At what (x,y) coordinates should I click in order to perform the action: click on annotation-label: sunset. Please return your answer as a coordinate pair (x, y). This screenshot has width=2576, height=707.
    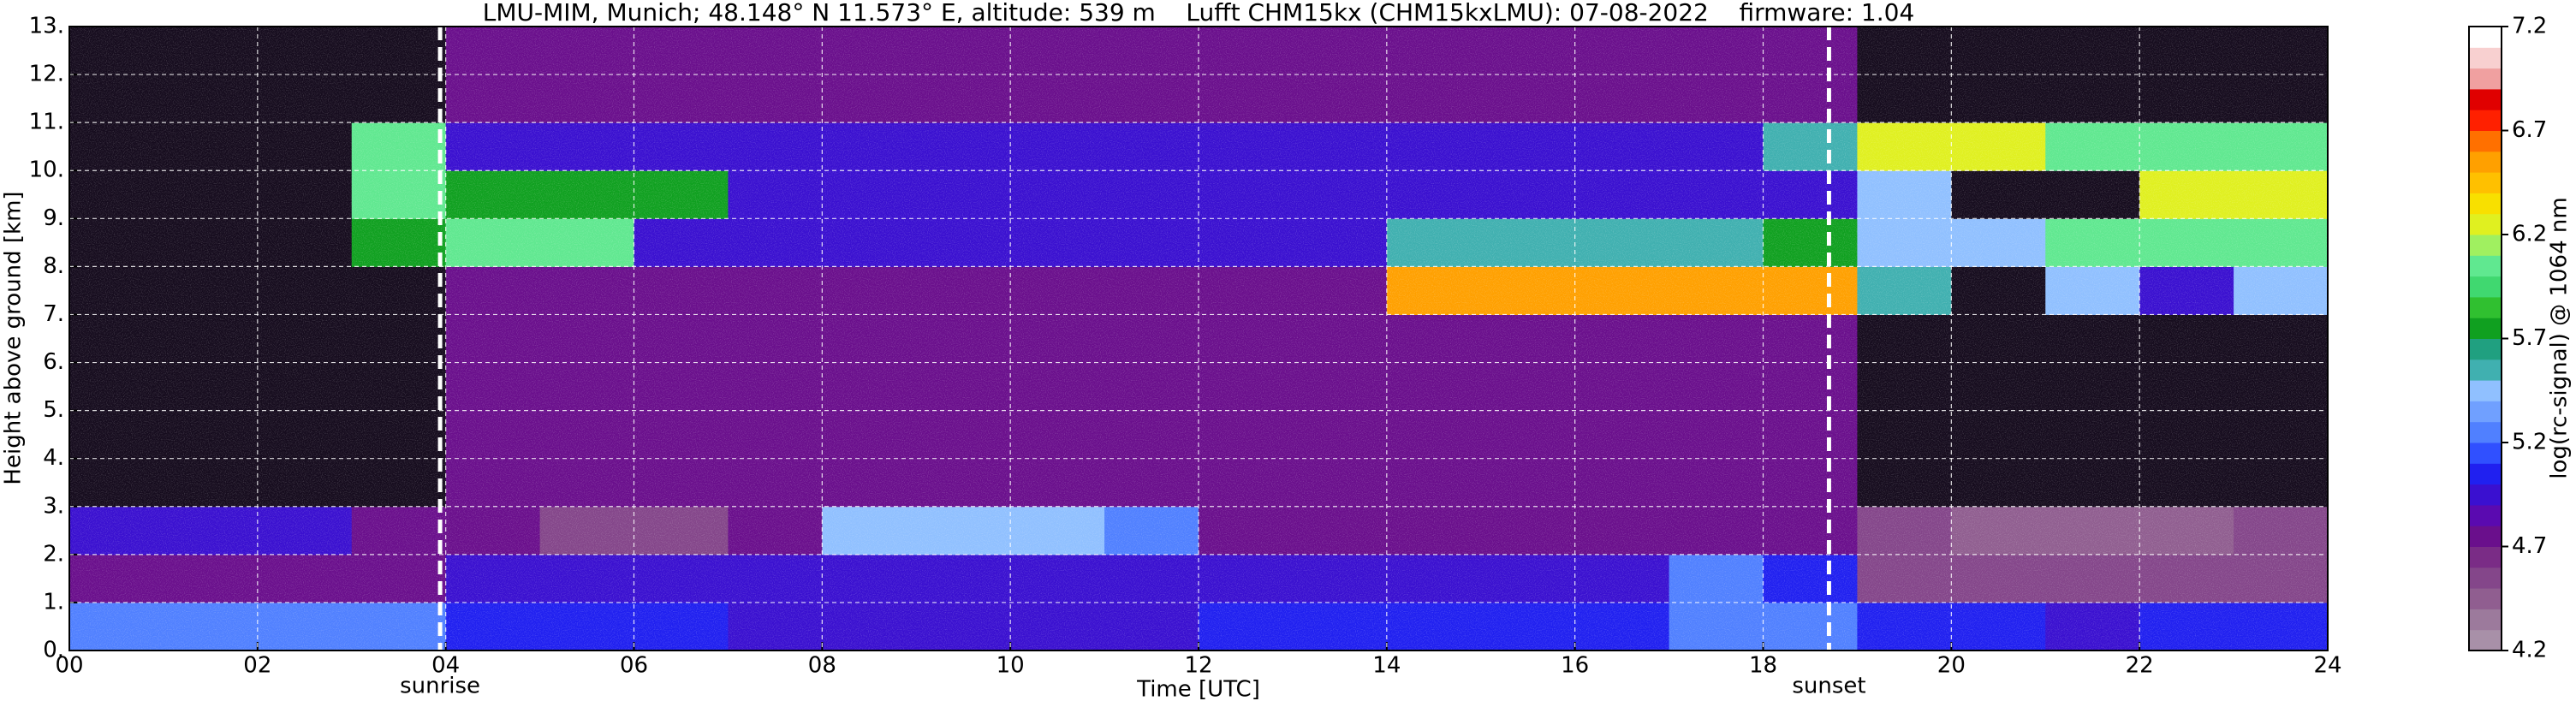
    Looking at the image, I should click on (1829, 686).